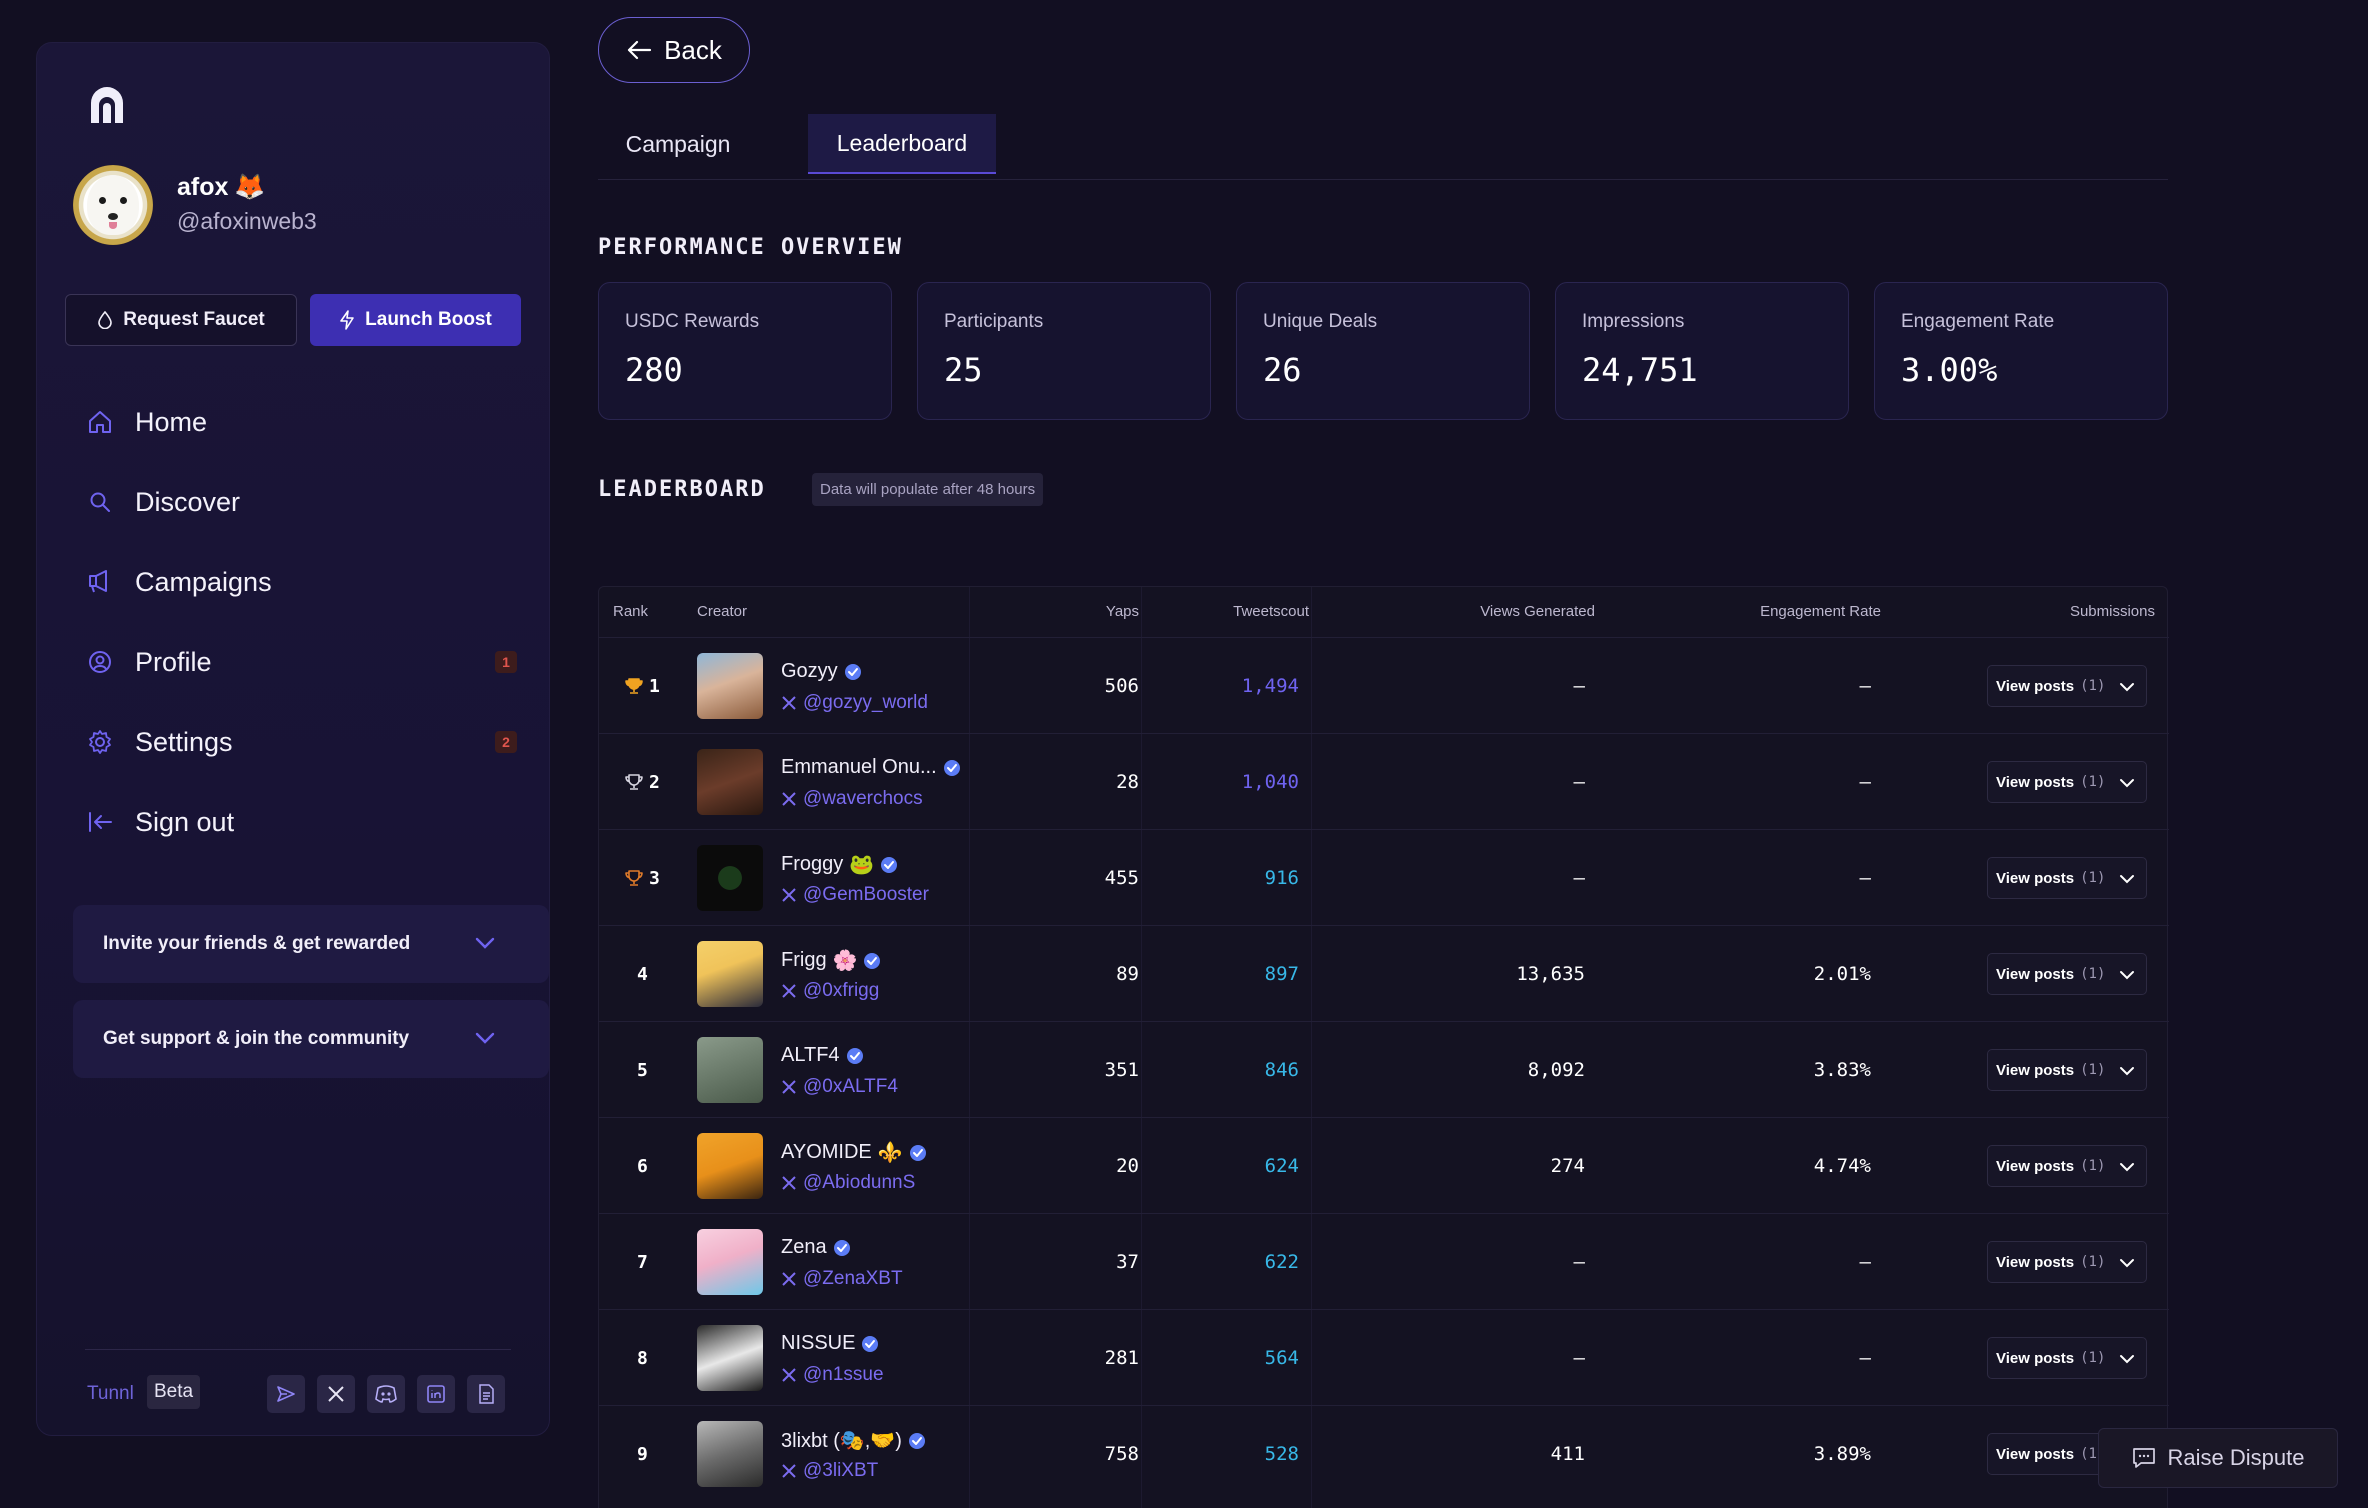 The height and width of the screenshot is (1508, 2368). What do you see at coordinates (855, 895) in the screenshot?
I see `creator-handle: @GemBooster` at bounding box center [855, 895].